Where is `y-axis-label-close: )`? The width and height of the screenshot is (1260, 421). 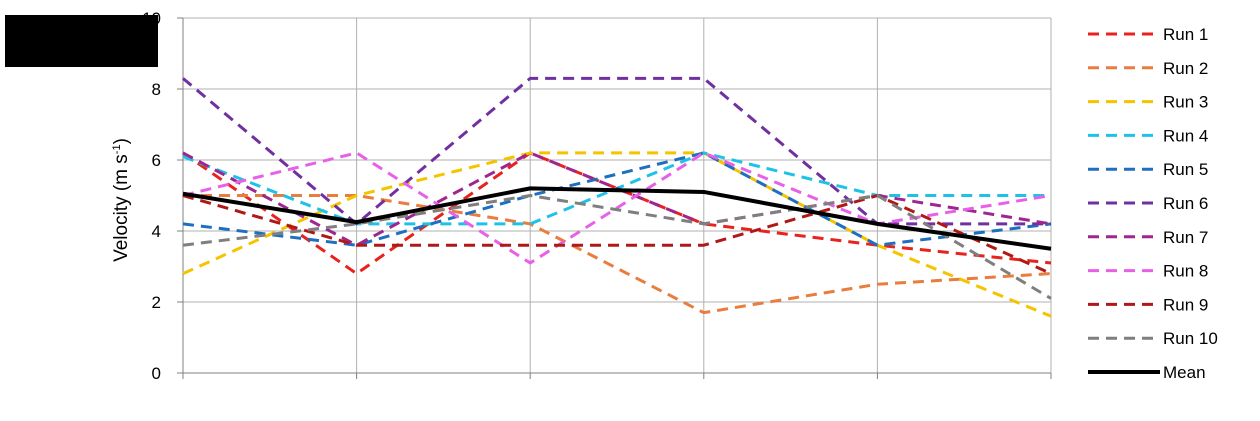
y-axis-label-close: ) is located at coordinates (121, 141).